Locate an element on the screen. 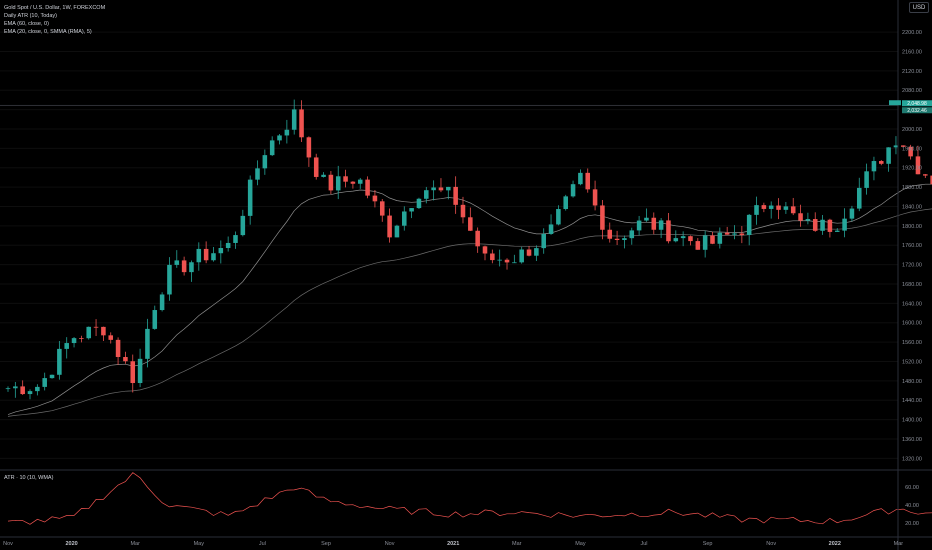  close-price-badge is located at coordinates (917, 103).